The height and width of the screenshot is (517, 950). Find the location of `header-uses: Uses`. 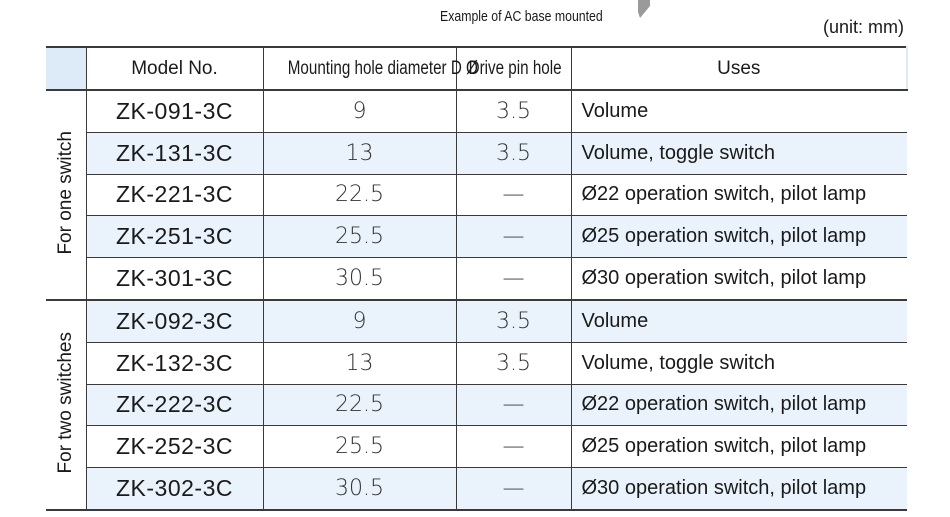

header-uses: Uses is located at coordinates (739, 68).